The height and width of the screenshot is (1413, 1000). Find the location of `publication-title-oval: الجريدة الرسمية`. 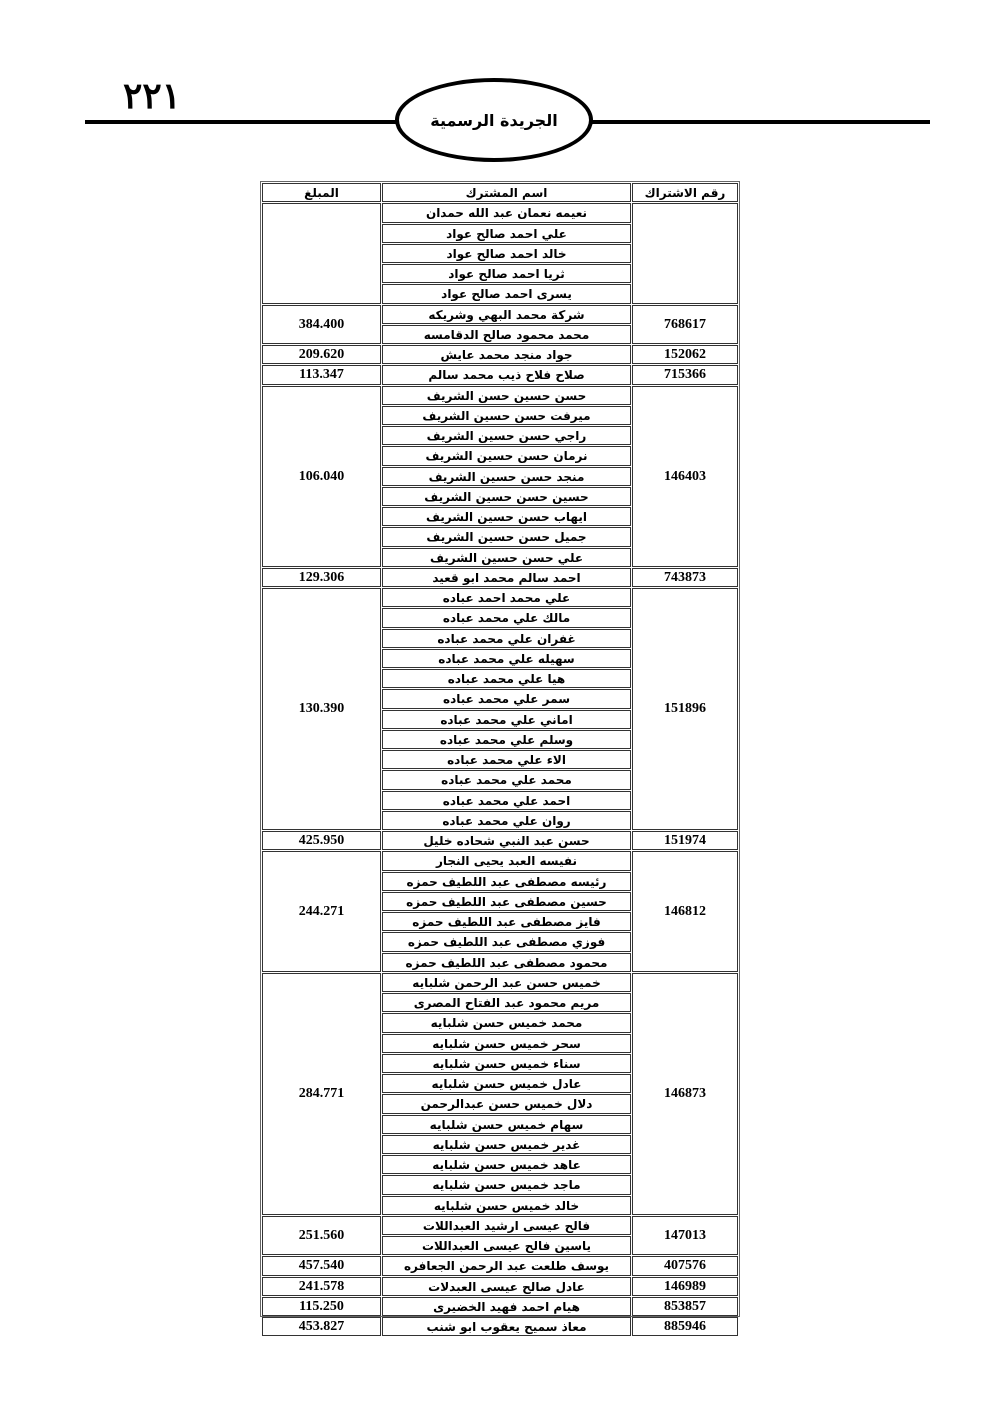

publication-title-oval: الجريدة الرسمية is located at coordinates (494, 120).